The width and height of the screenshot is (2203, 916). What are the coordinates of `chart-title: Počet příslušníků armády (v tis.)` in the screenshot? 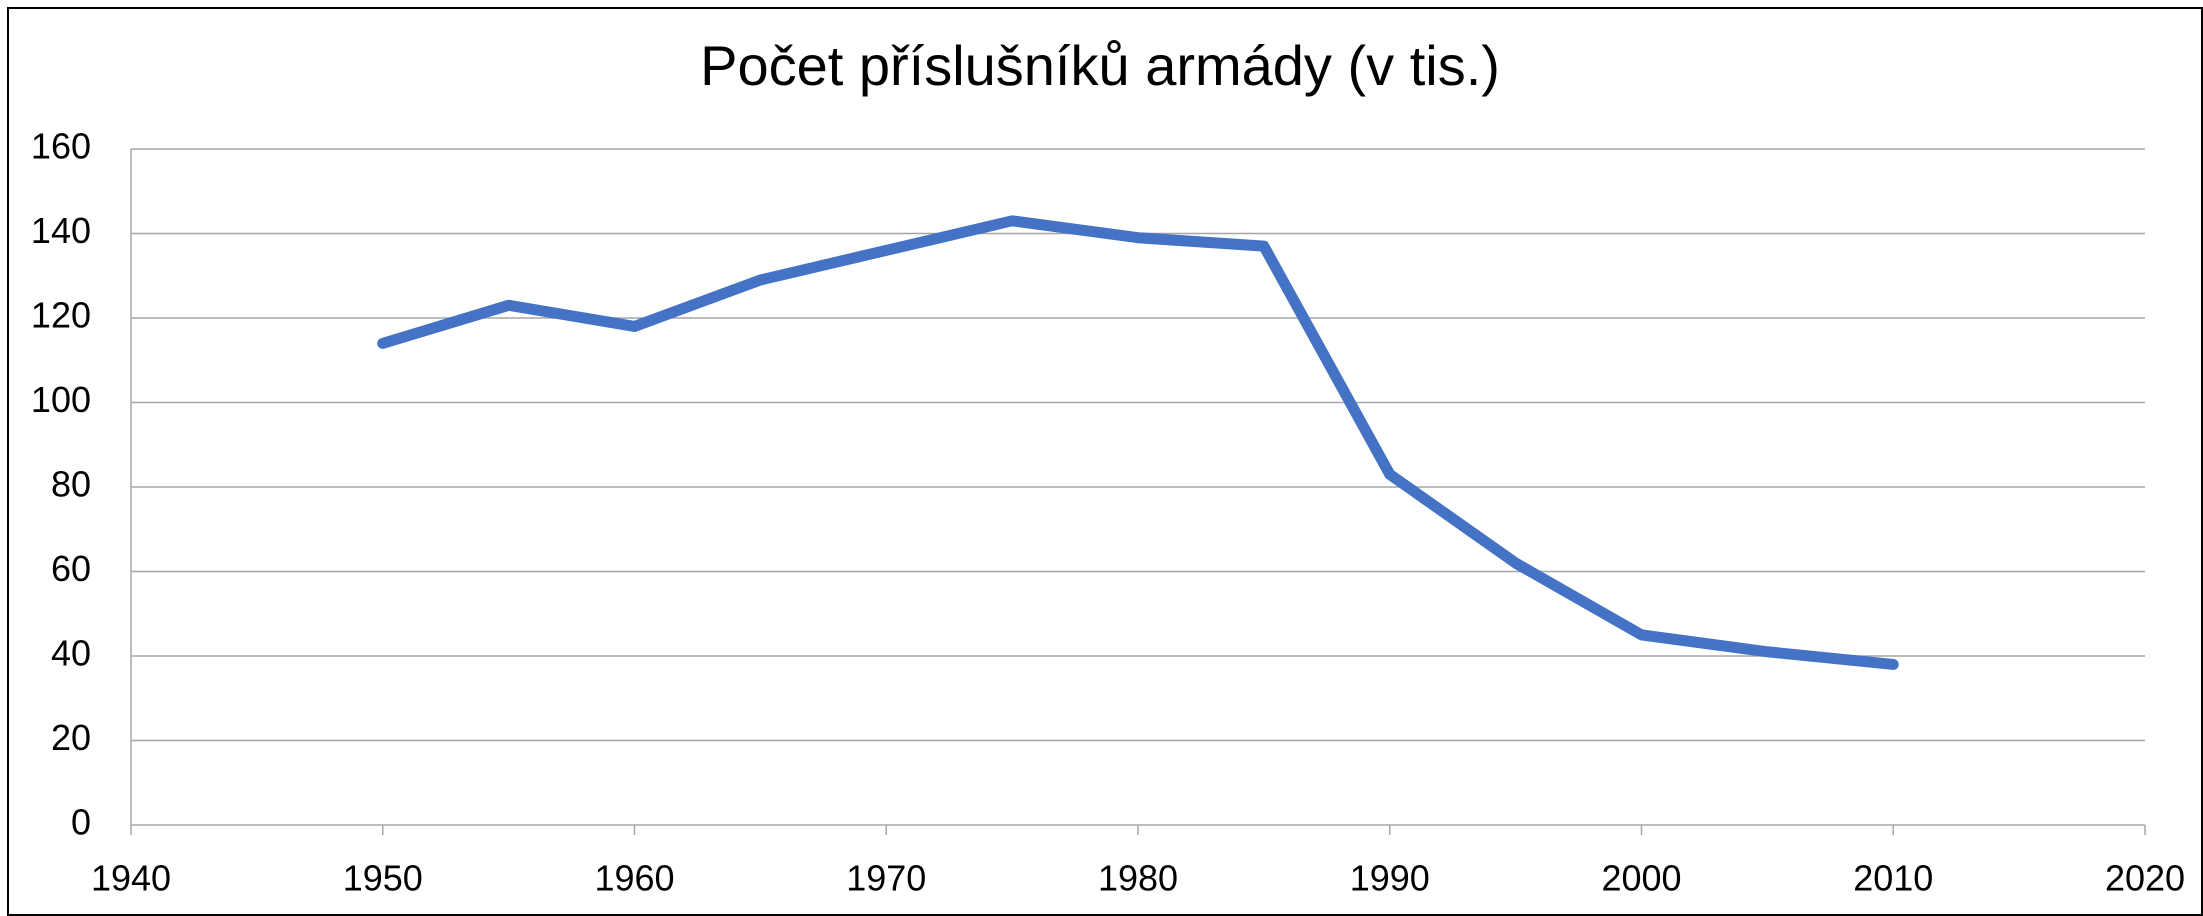 It's located at (1100, 65).